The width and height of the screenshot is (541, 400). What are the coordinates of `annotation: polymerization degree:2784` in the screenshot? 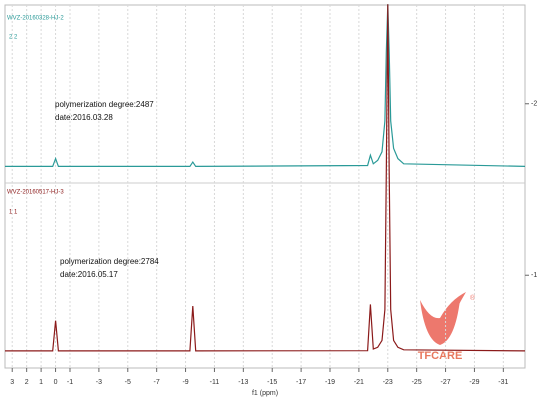 It's located at (109, 261).